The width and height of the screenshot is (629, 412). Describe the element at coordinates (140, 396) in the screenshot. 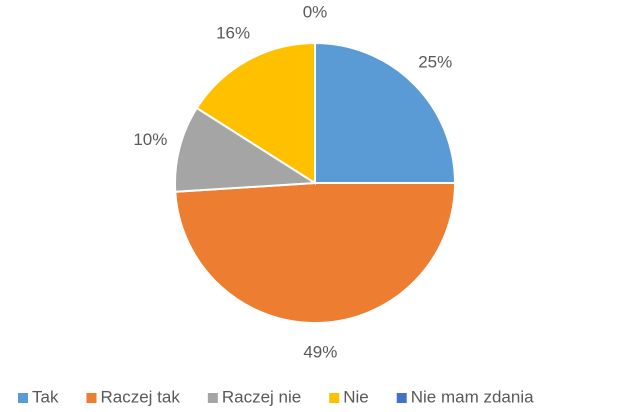

I see `legend-label: Raczej tak` at that location.